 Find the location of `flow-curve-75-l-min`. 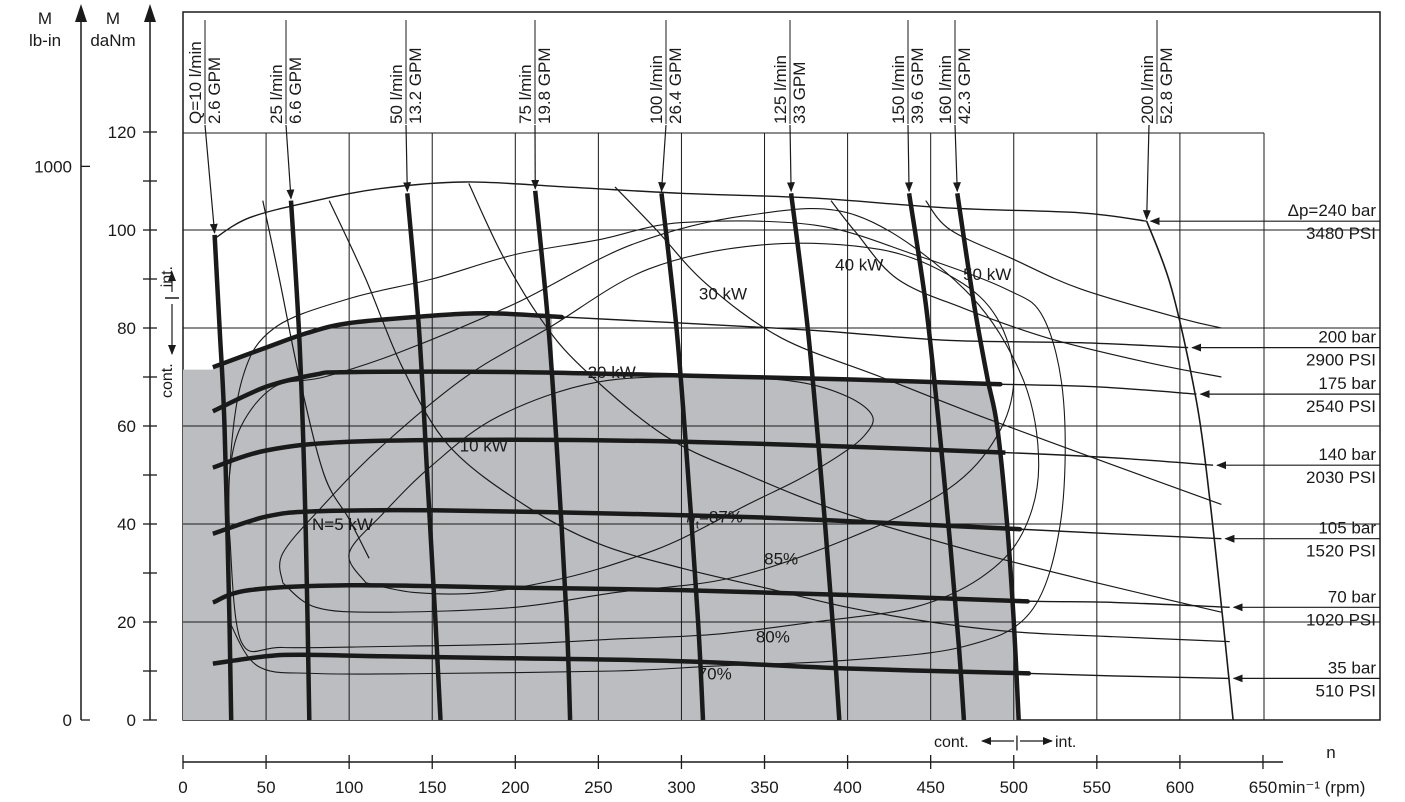

flow-curve-75-l-min is located at coordinates (552, 455).